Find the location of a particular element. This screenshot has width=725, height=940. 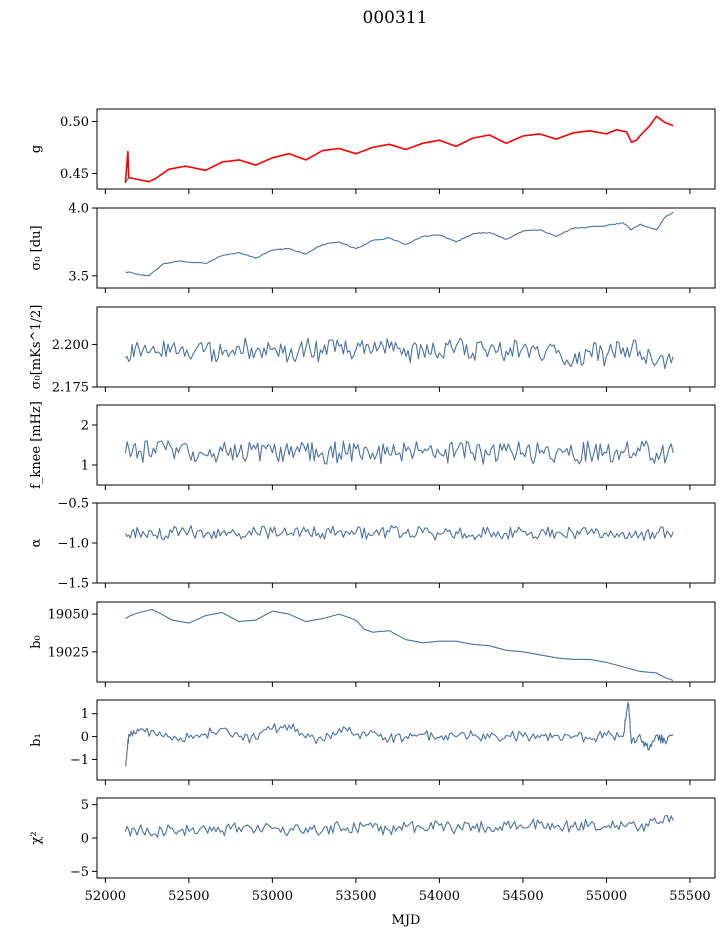

panel-7: −1 0 1 b₁ is located at coordinates (372, 742).